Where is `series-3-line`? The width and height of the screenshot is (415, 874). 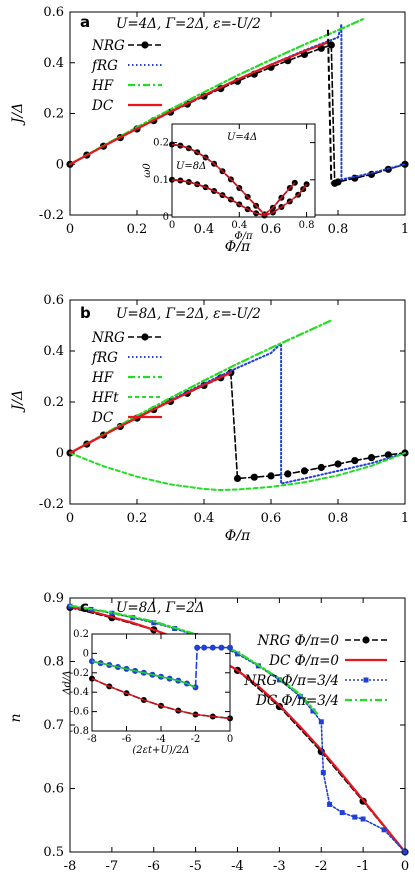 series-3-line is located at coordinates (237, 472).